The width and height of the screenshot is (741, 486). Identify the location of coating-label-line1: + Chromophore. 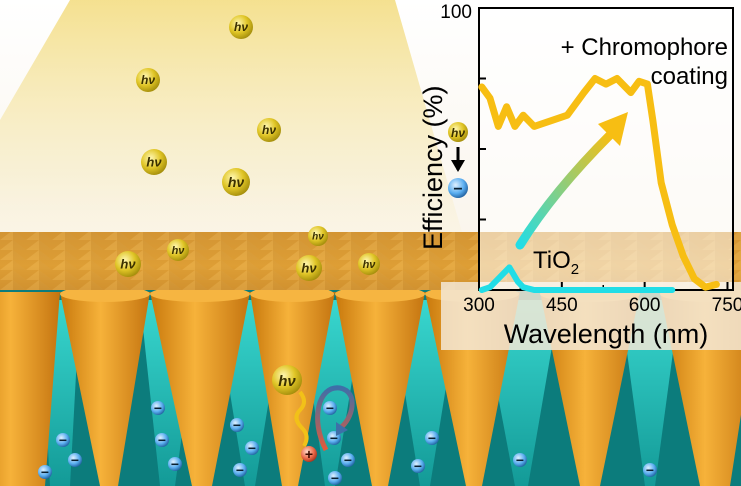
(644, 47).